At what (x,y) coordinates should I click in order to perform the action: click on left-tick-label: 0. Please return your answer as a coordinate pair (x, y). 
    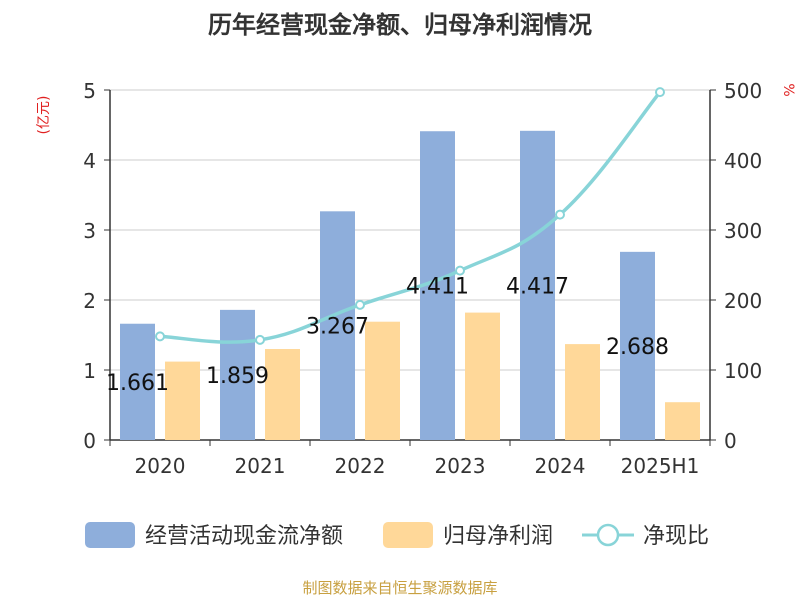
    Looking at the image, I should click on (89, 441).